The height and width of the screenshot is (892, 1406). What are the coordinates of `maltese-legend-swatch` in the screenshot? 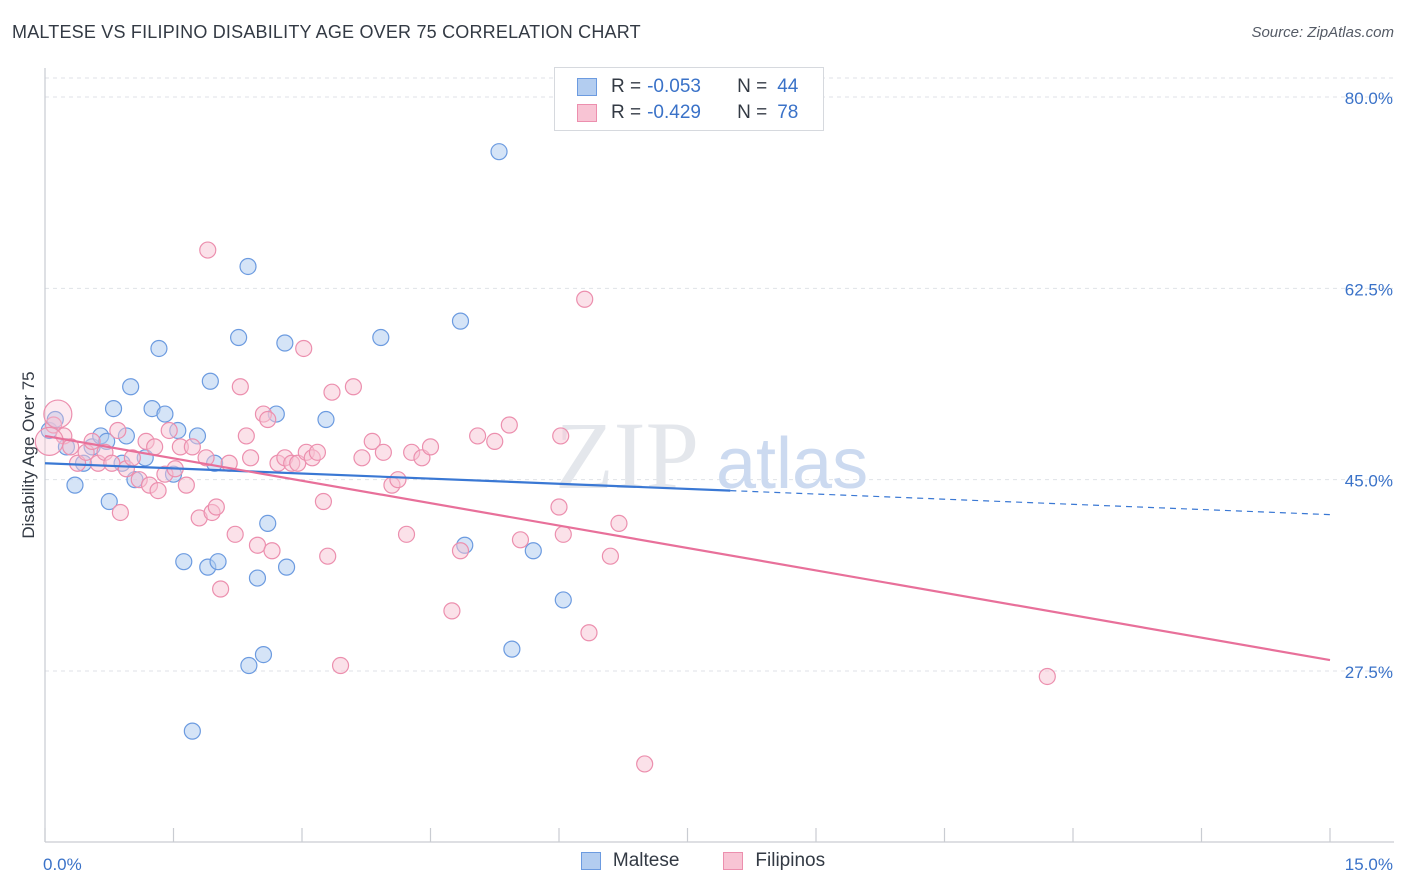 It's located at (590, 861).